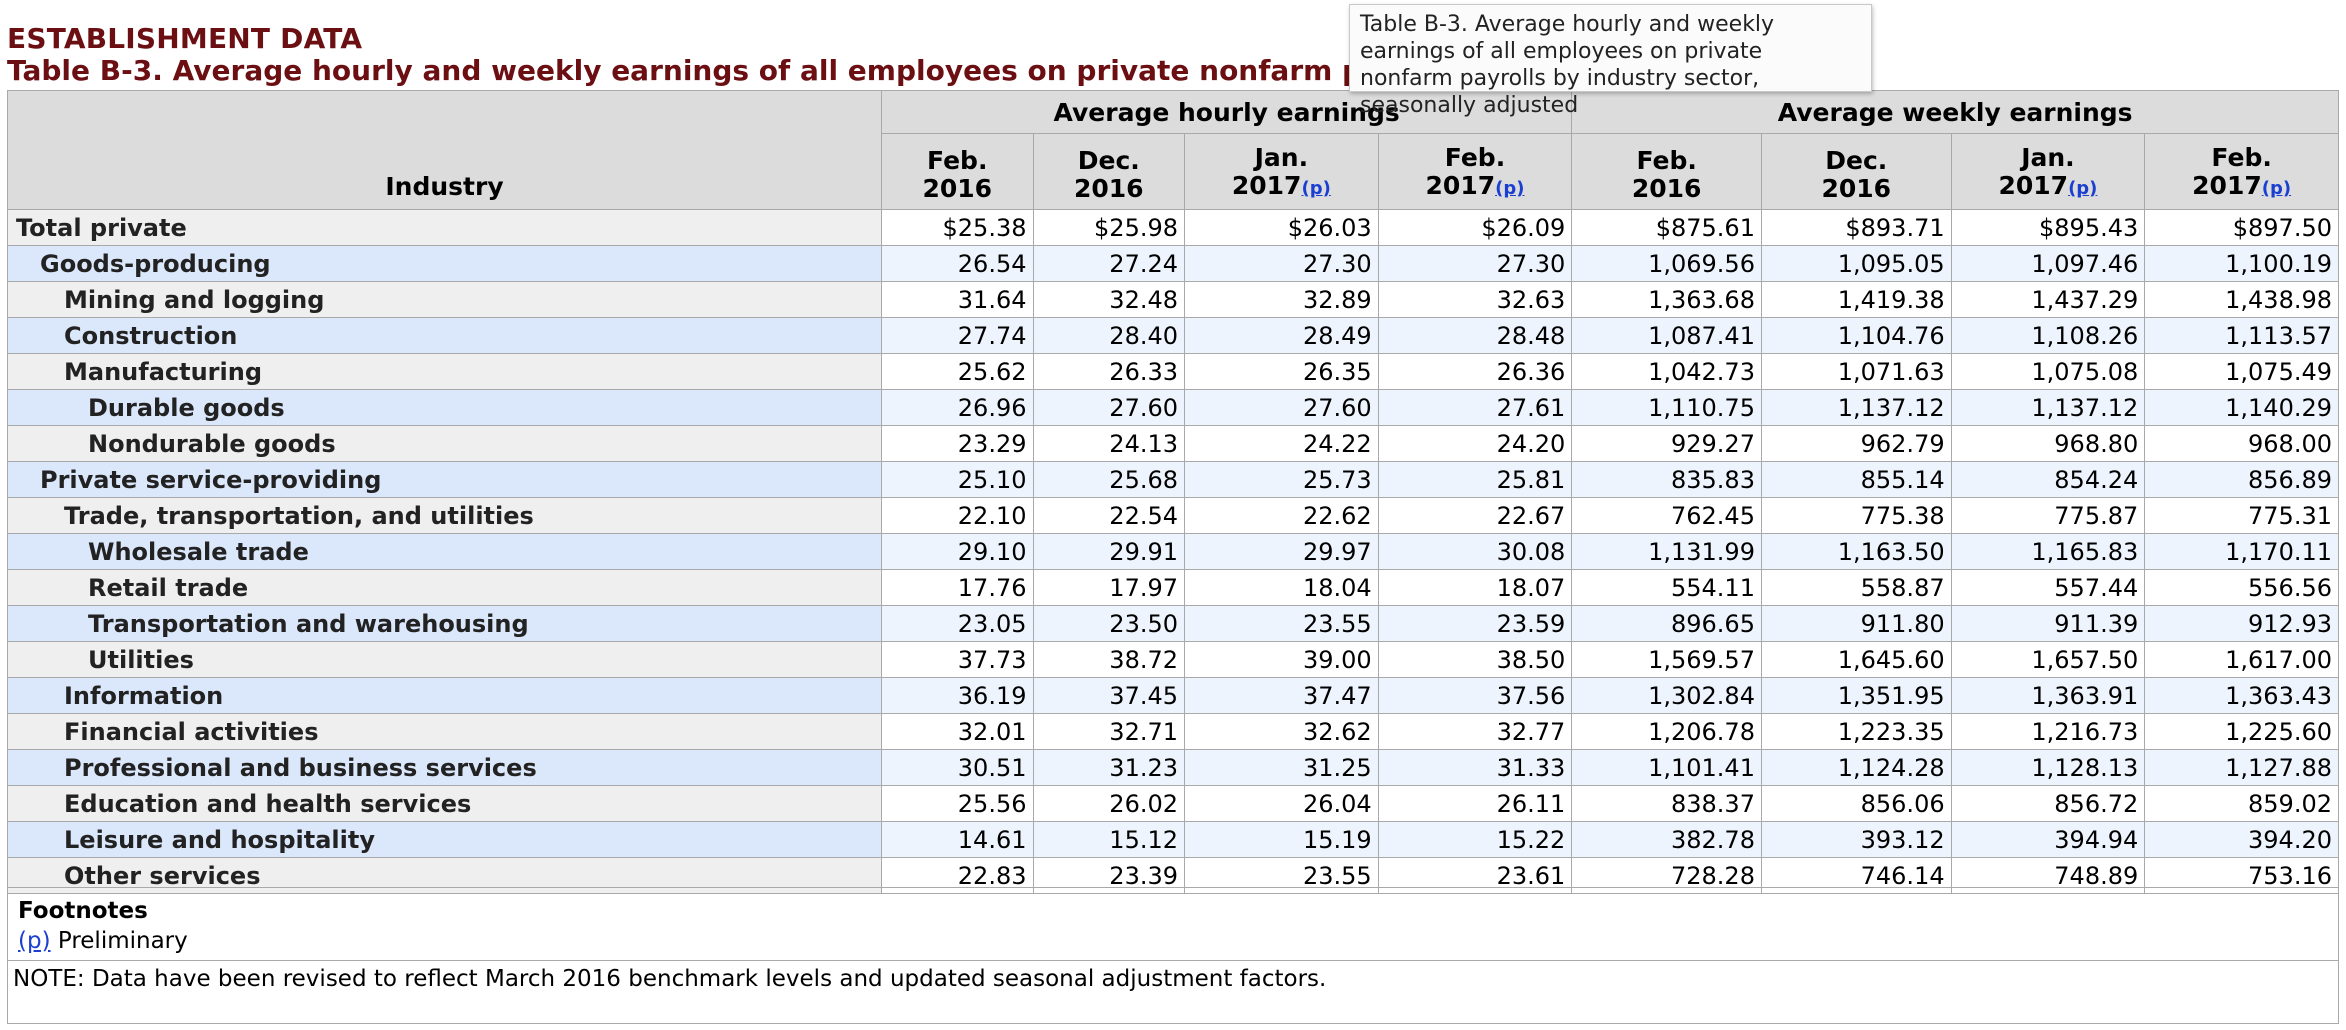 This screenshot has height=1030, width=2346. Describe the element at coordinates (1666, 695) in the screenshot. I see `table-cell: 1,302.84` at that location.